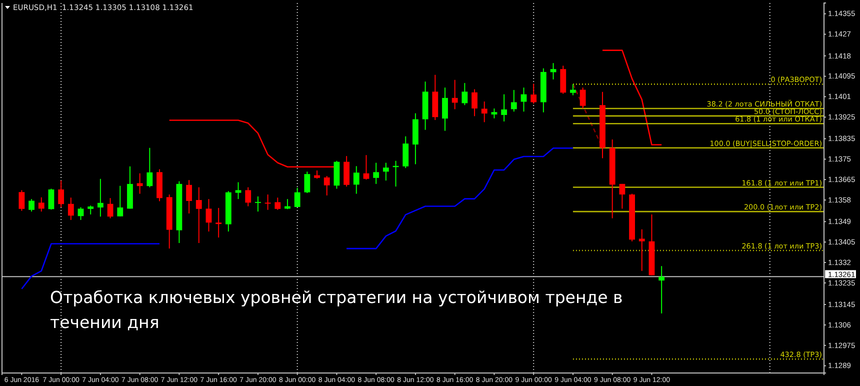 This screenshot has width=860, height=386. Describe the element at coordinates (337, 310) in the screenshot. I see `annotation: Отработка ключевых уровней стратегии на устойчивом тренде в течении дня` at that location.